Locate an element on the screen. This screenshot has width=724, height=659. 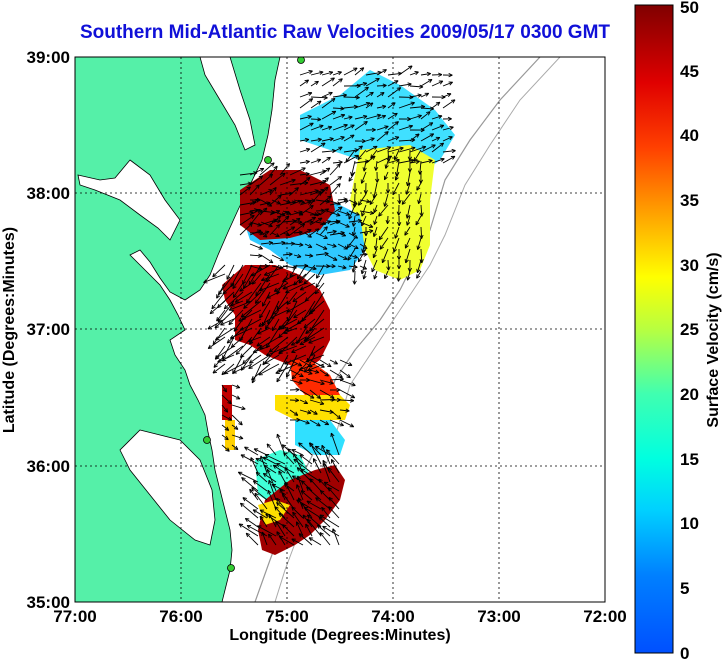
y-tick-label: 36:00 is located at coordinates (48, 466).